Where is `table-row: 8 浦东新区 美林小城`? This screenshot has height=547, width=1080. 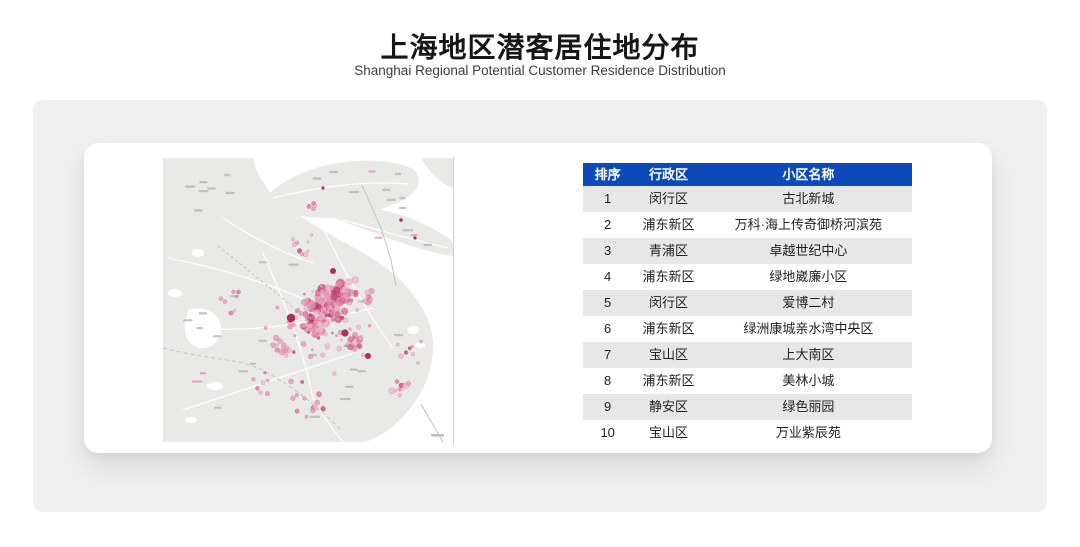 table-row: 8 浦东新区 美林小城 is located at coordinates (747, 381).